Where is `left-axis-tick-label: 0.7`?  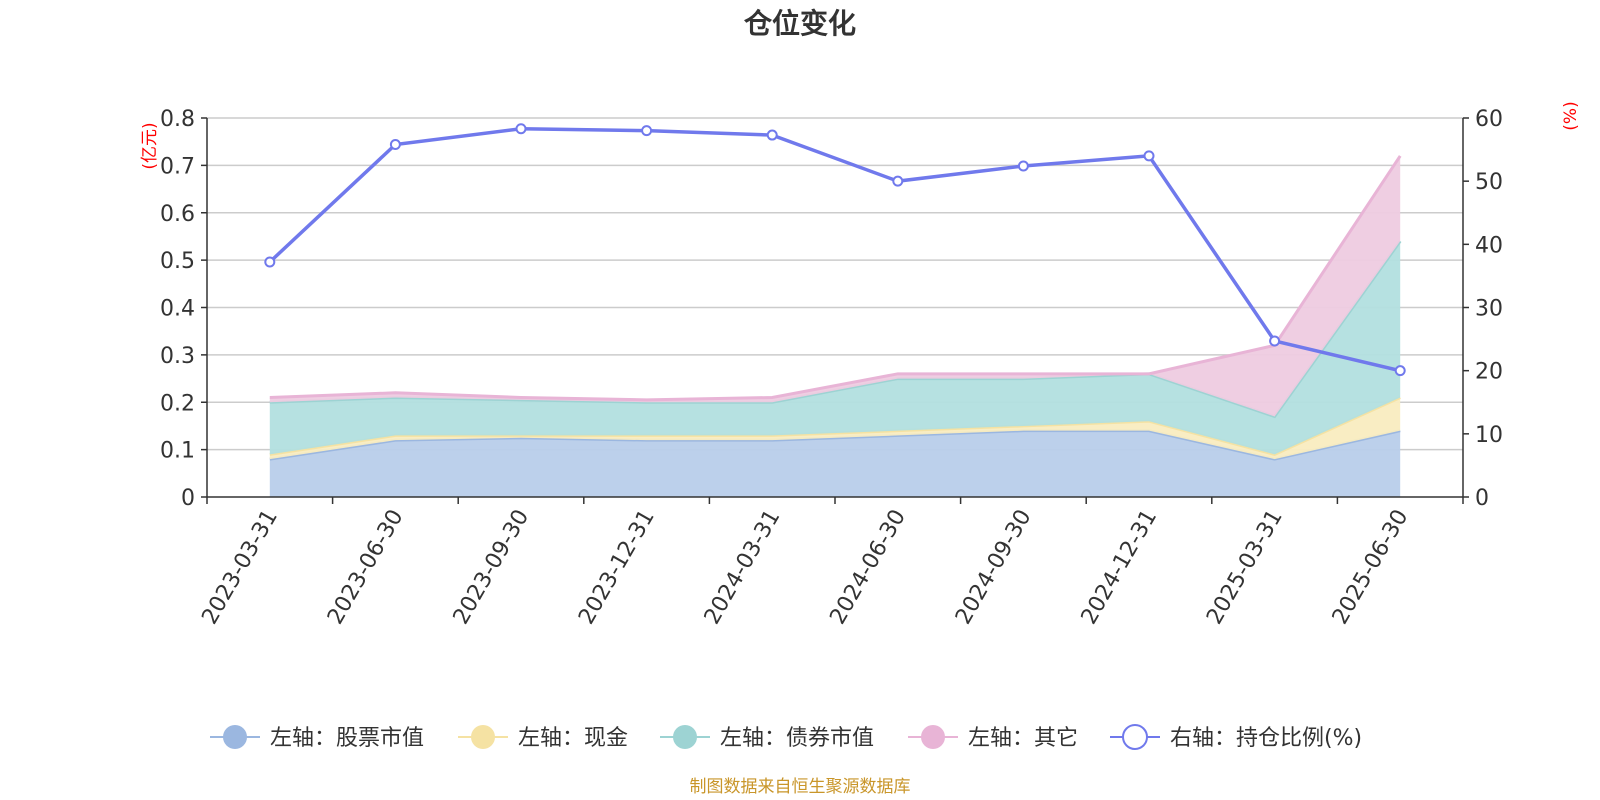 left-axis-tick-label: 0.7 is located at coordinates (177, 166).